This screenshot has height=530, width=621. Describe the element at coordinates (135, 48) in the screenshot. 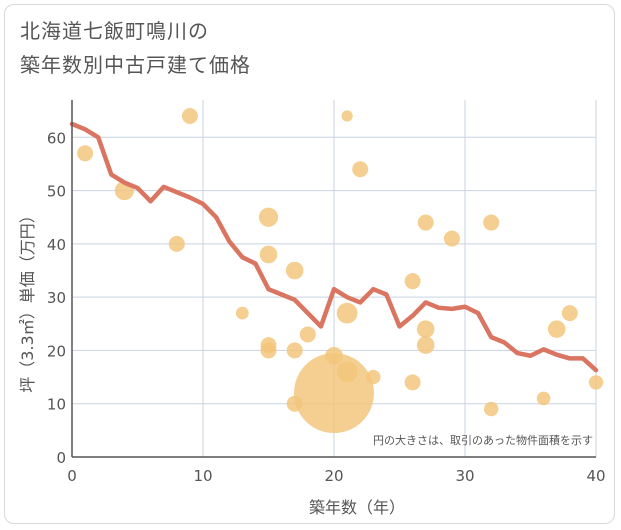

I see `chart-title: 北海道七飯町鳴川の 築年数別中古戸建て価格` at that location.